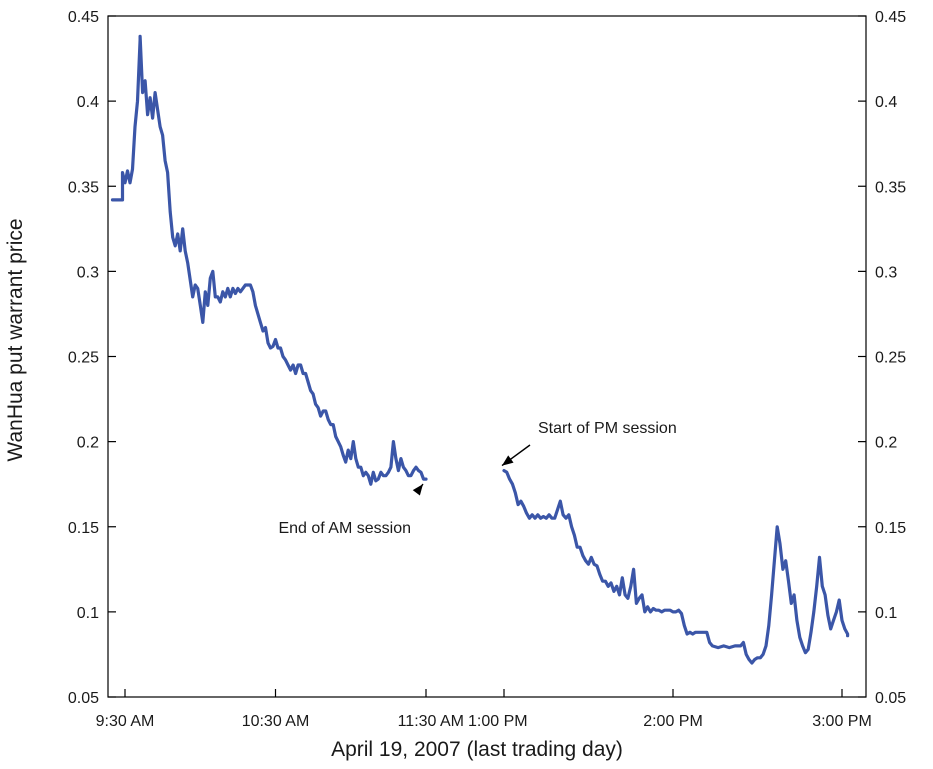 This screenshot has width=933, height=769. Describe the element at coordinates (88, 272) in the screenshot. I see `y-tick-label-left-5: 0.3` at that location.